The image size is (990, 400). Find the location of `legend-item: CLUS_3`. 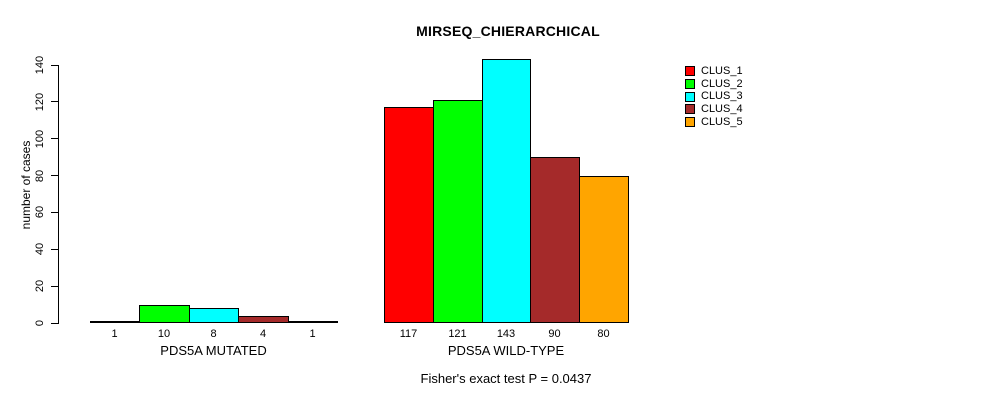

legend-item: CLUS_3 is located at coordinates (714, 96).